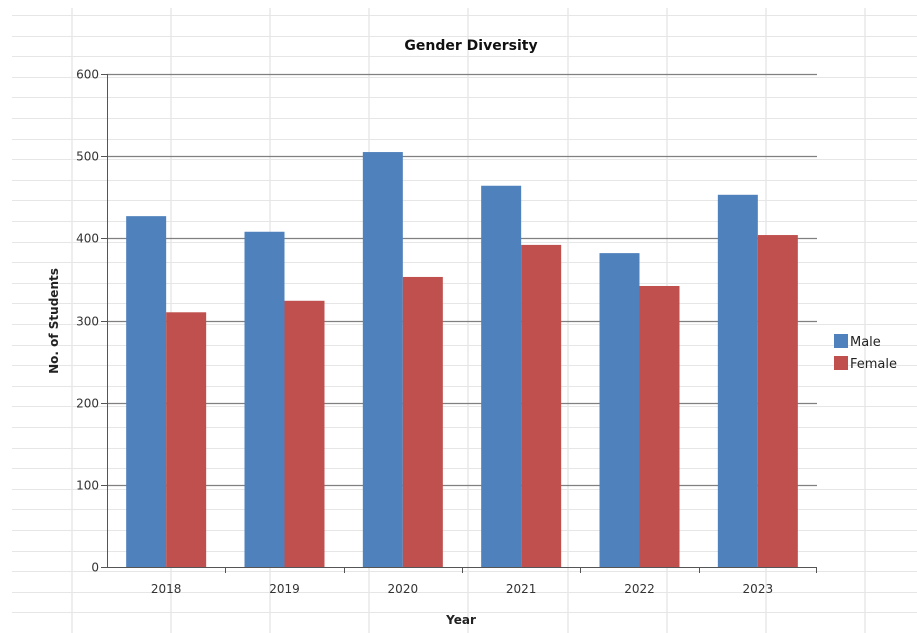  What do you see at coordinates (841, 341) in the screenshot?
I see `legend-swatch-male` at bounding box center [841, 341].